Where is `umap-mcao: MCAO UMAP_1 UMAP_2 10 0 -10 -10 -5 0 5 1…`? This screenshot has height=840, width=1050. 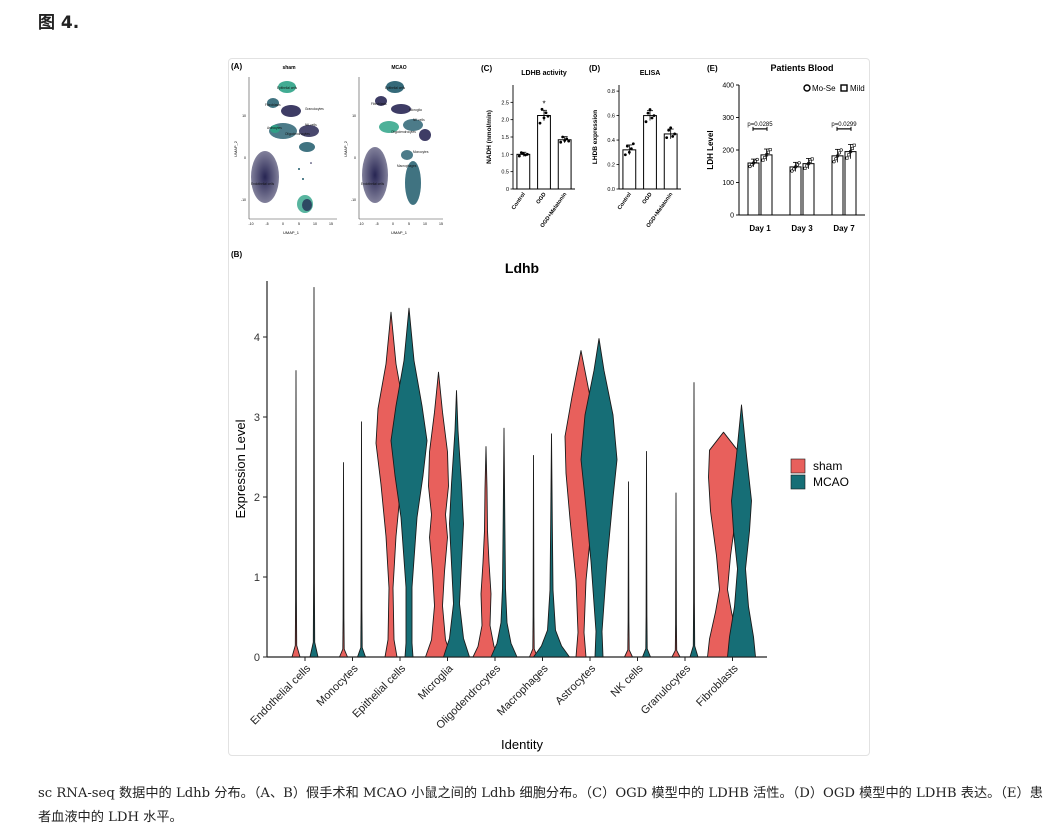 umap-mcao: MCAO UMAP_1 UMAP_2 10 0 -10 -10 -5 0 5 1… is located at coordinates (393, 150).